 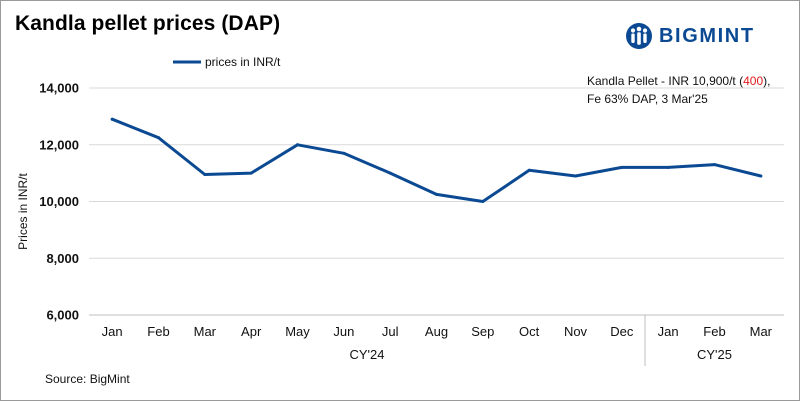 What do you see at coordinates (251, 331) in the screenshot?
I see `x-tick-label: Apr` at bounding box center [251, 331].